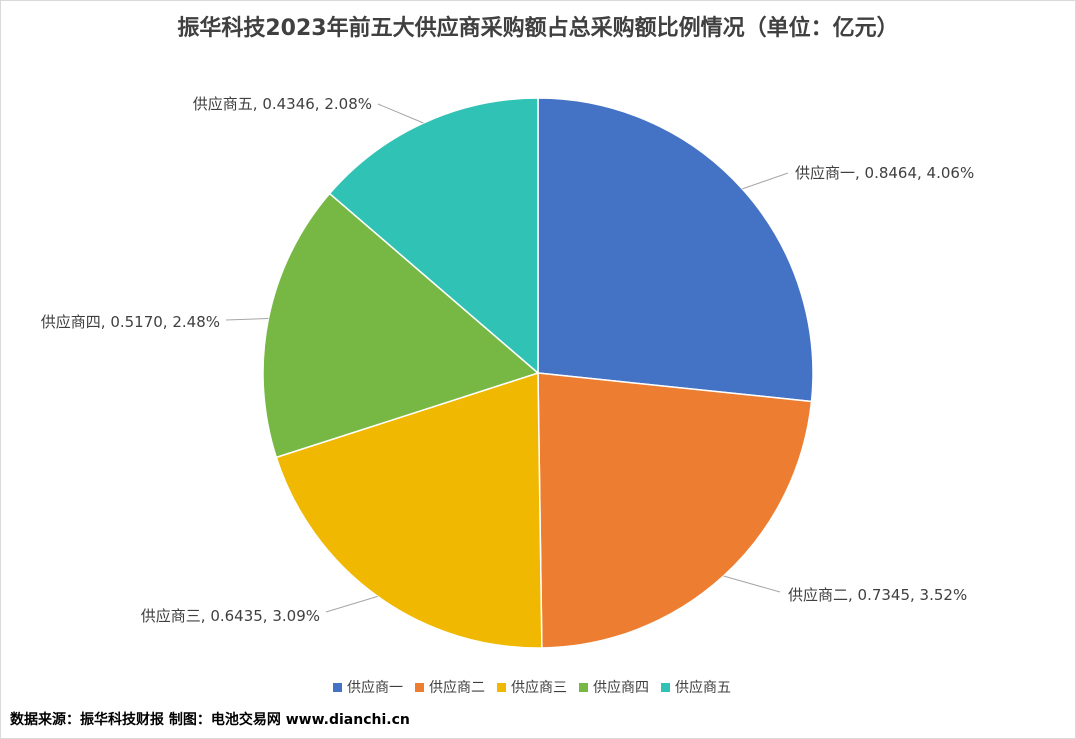 The height and width of the screenshot is (739, 1076). What do you see at coordinates (375, 687) in the screenshot?
I see `legend-label-1: 供应商一` at bounding box center [375, 687].